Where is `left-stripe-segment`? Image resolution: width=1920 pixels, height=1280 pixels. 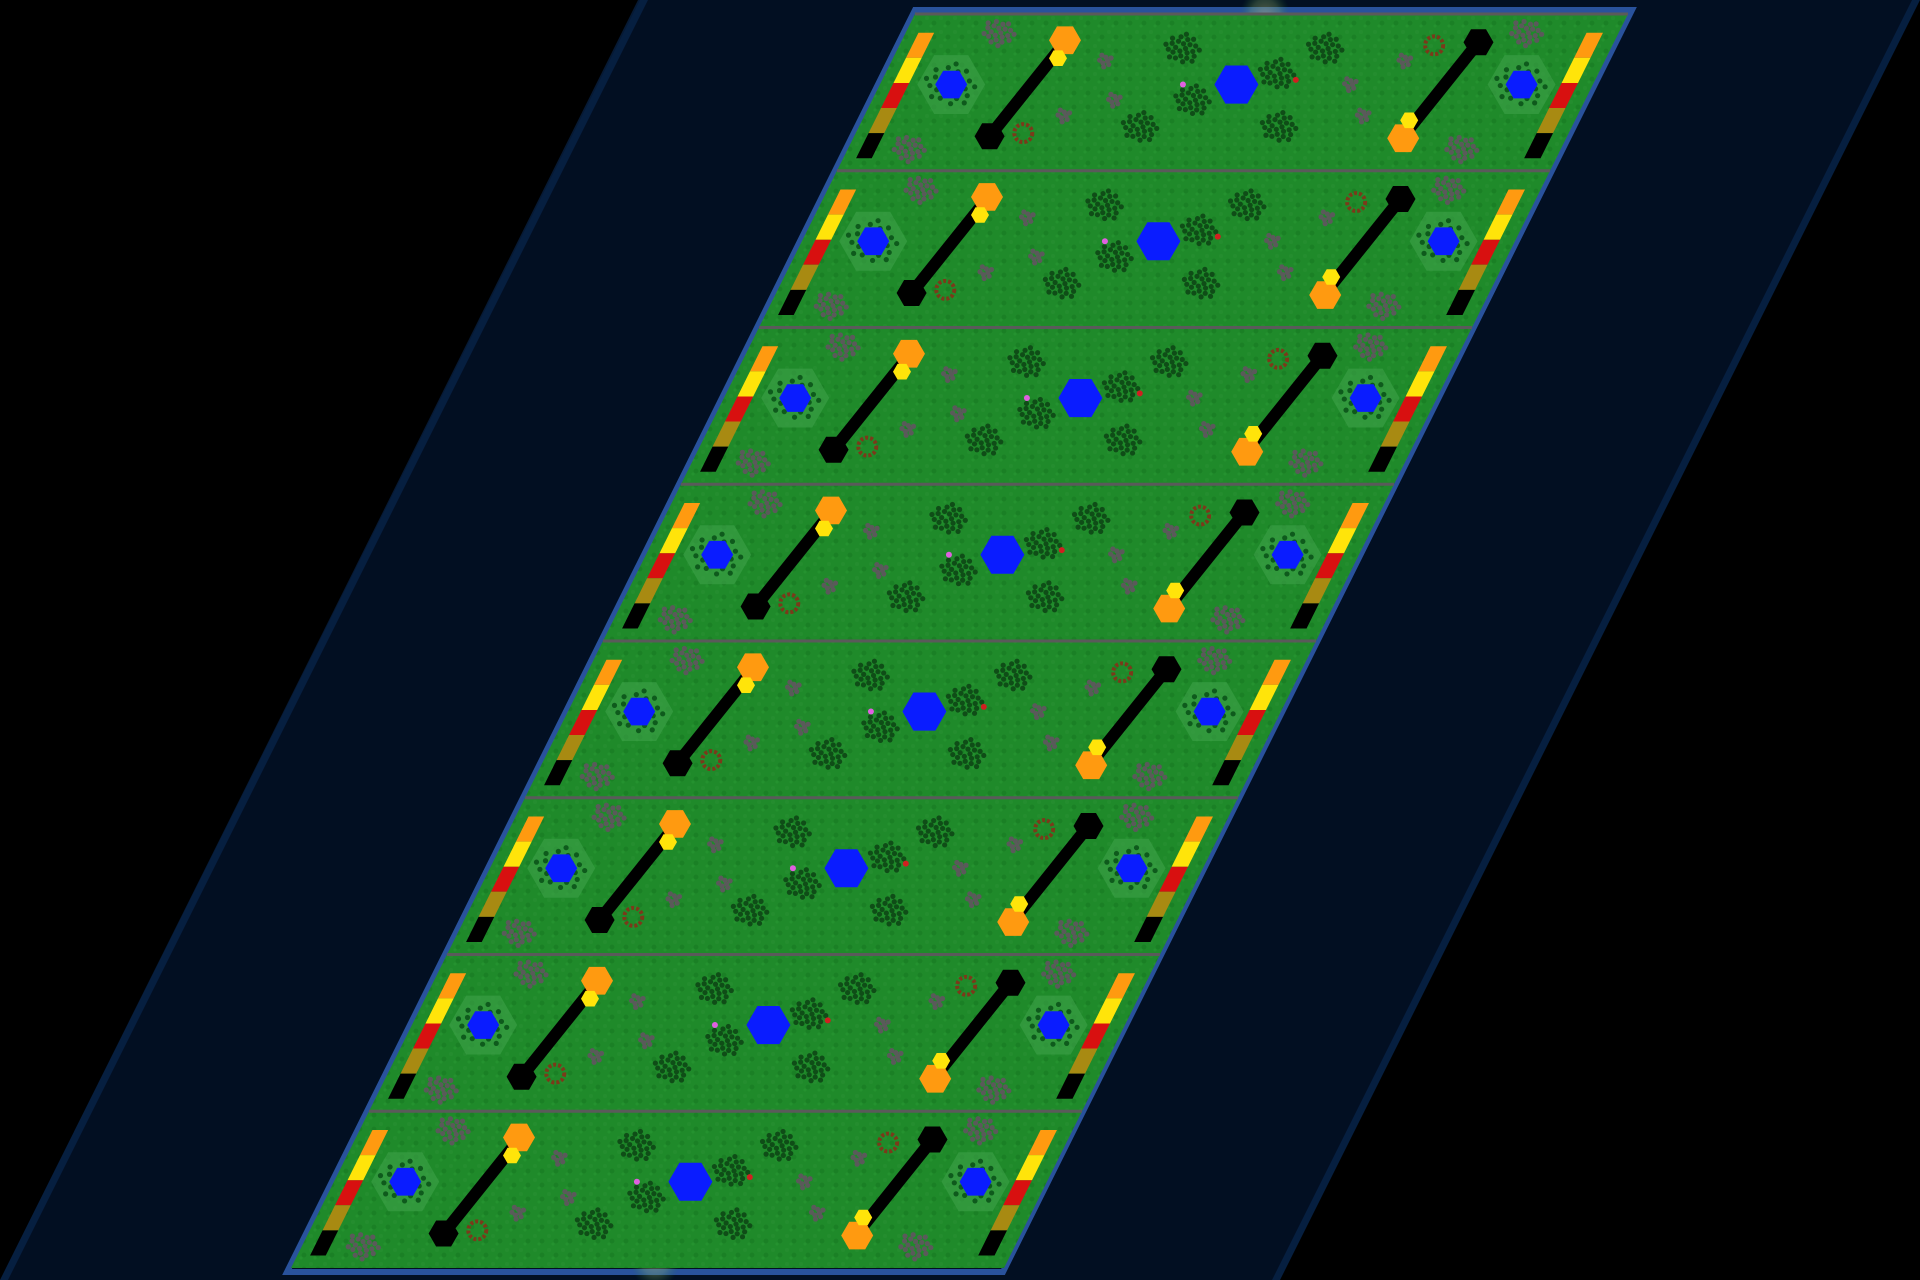 left-stripe-segment is located at coordinates (907, 70).